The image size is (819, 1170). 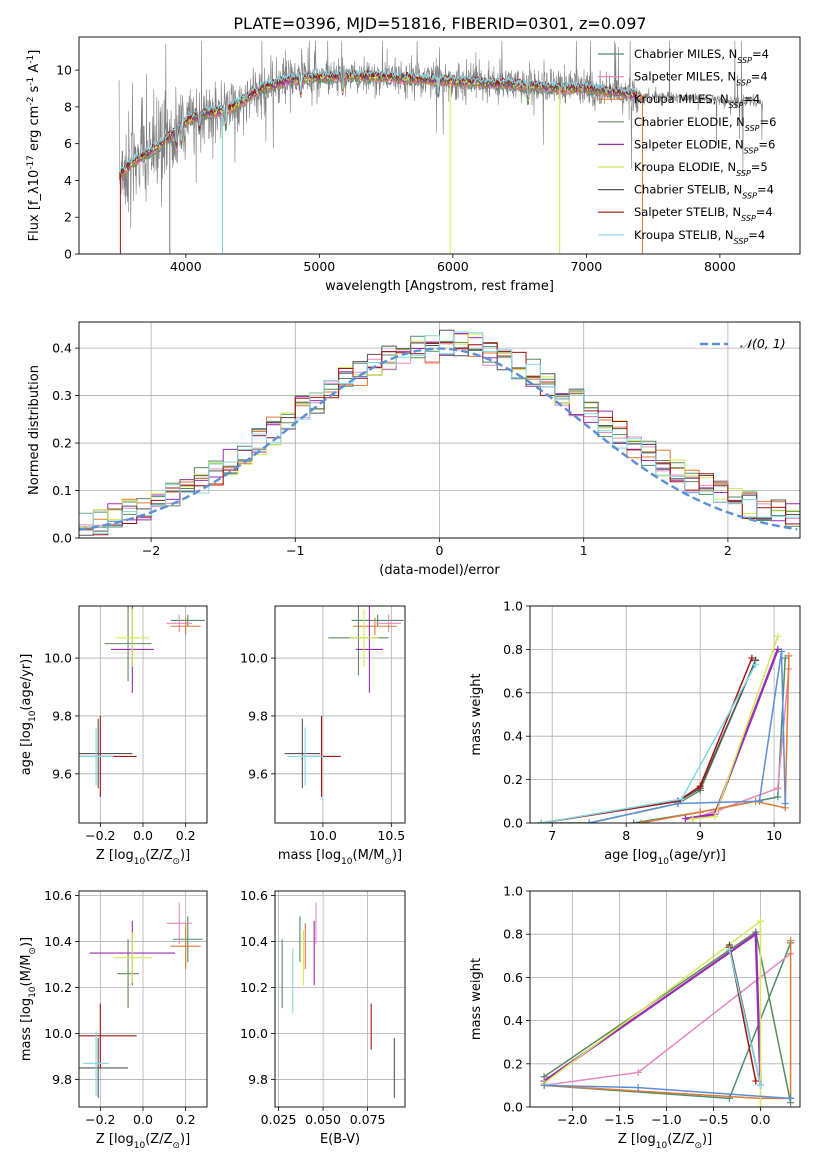 I want to click on x-tick-label: 10.0, so click(x=323, y=835).